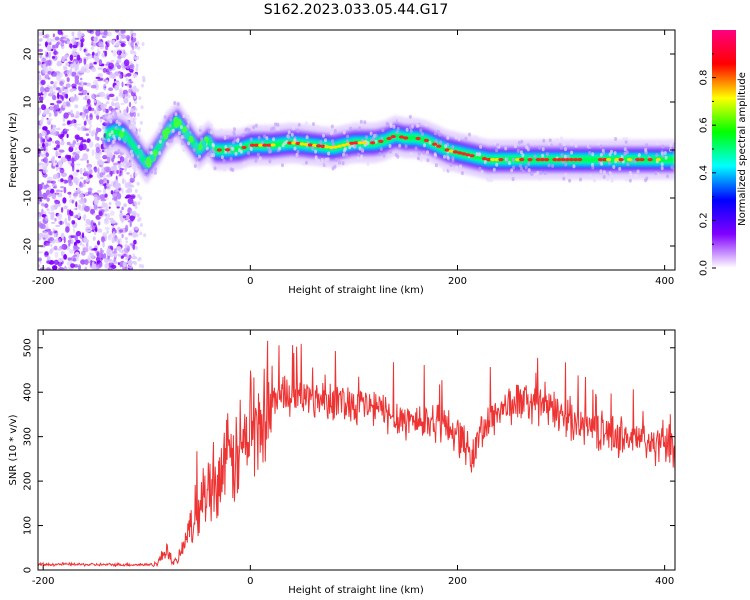  What do you see at coordinates (28, 481) in the screenshot?
I see `snr-y-tick-label: 200` at bounding box center [28, 481].